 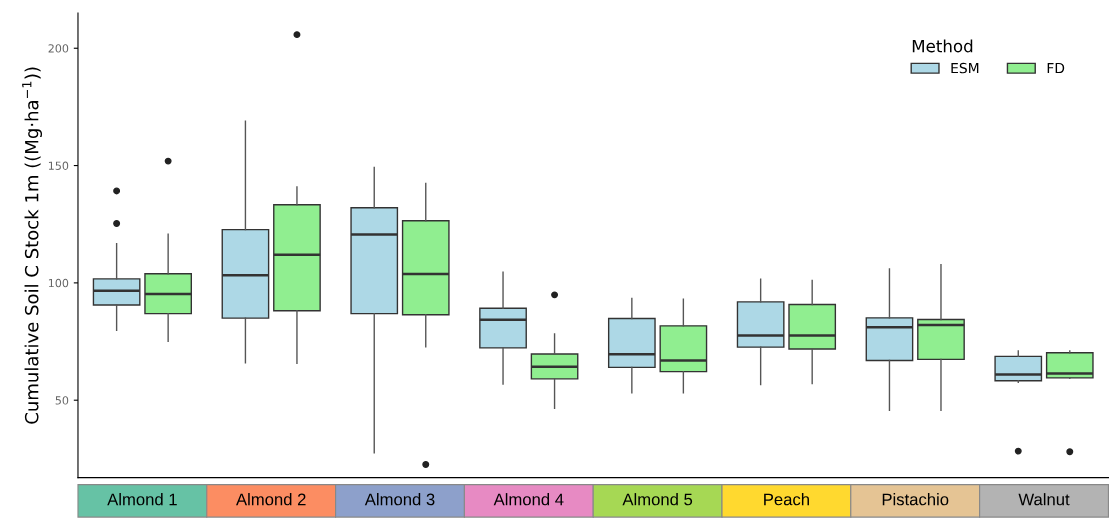 What do you see at coordinates (58, 48) in the screenshot?
I see `y-tick-label: 200` at bounding box center [58, 48].